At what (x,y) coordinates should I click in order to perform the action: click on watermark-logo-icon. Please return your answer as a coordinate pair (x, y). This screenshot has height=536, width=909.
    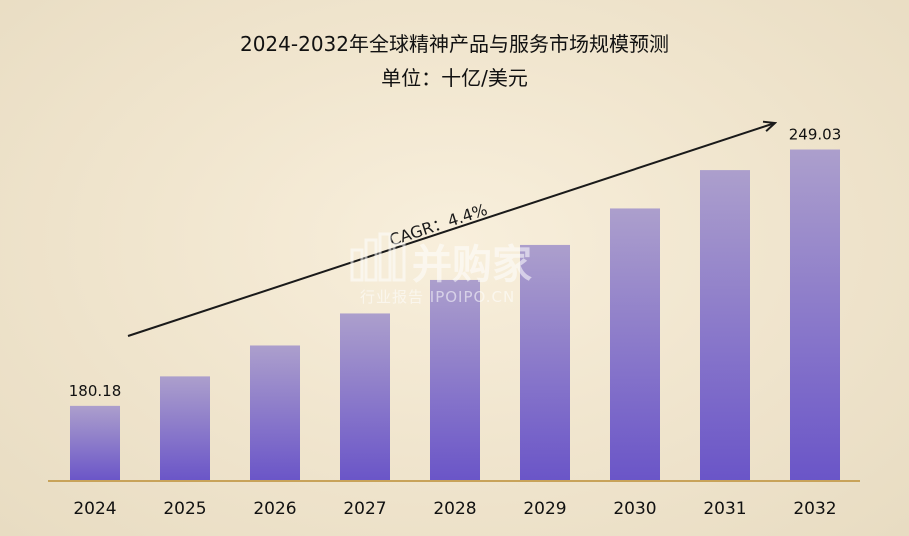
    Looking at the image, I should click on (378, 257).